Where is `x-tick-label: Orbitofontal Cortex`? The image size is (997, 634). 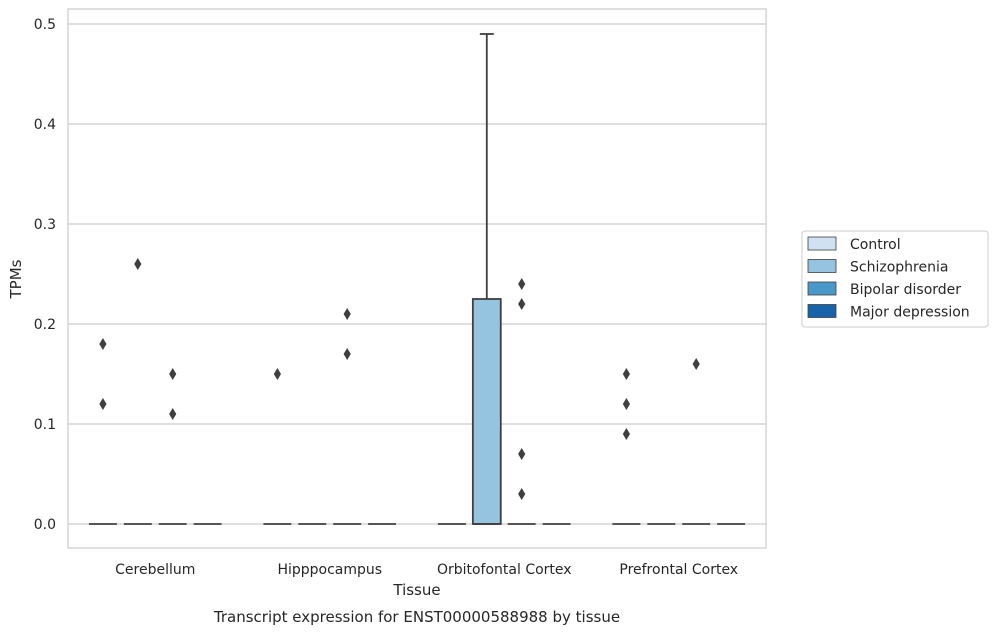
x-tick-label: Orbitofontal Cortex is located at coordinates (504, 570).